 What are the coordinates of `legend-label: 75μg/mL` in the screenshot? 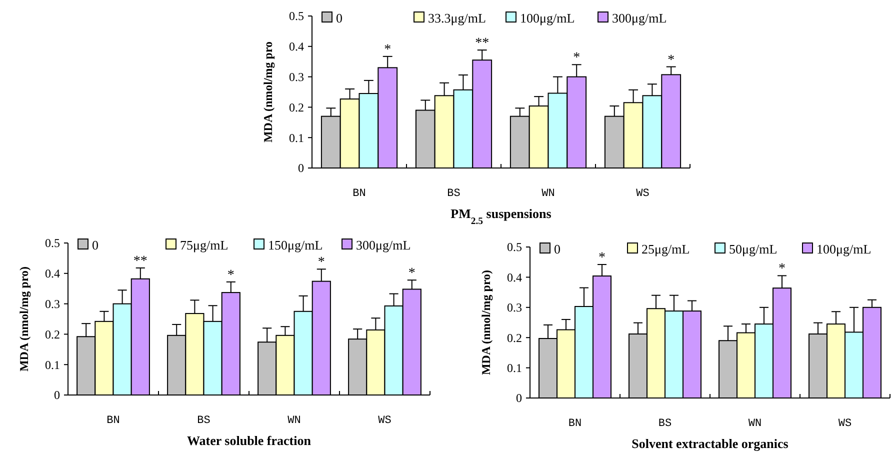 It's located at (204, 245).